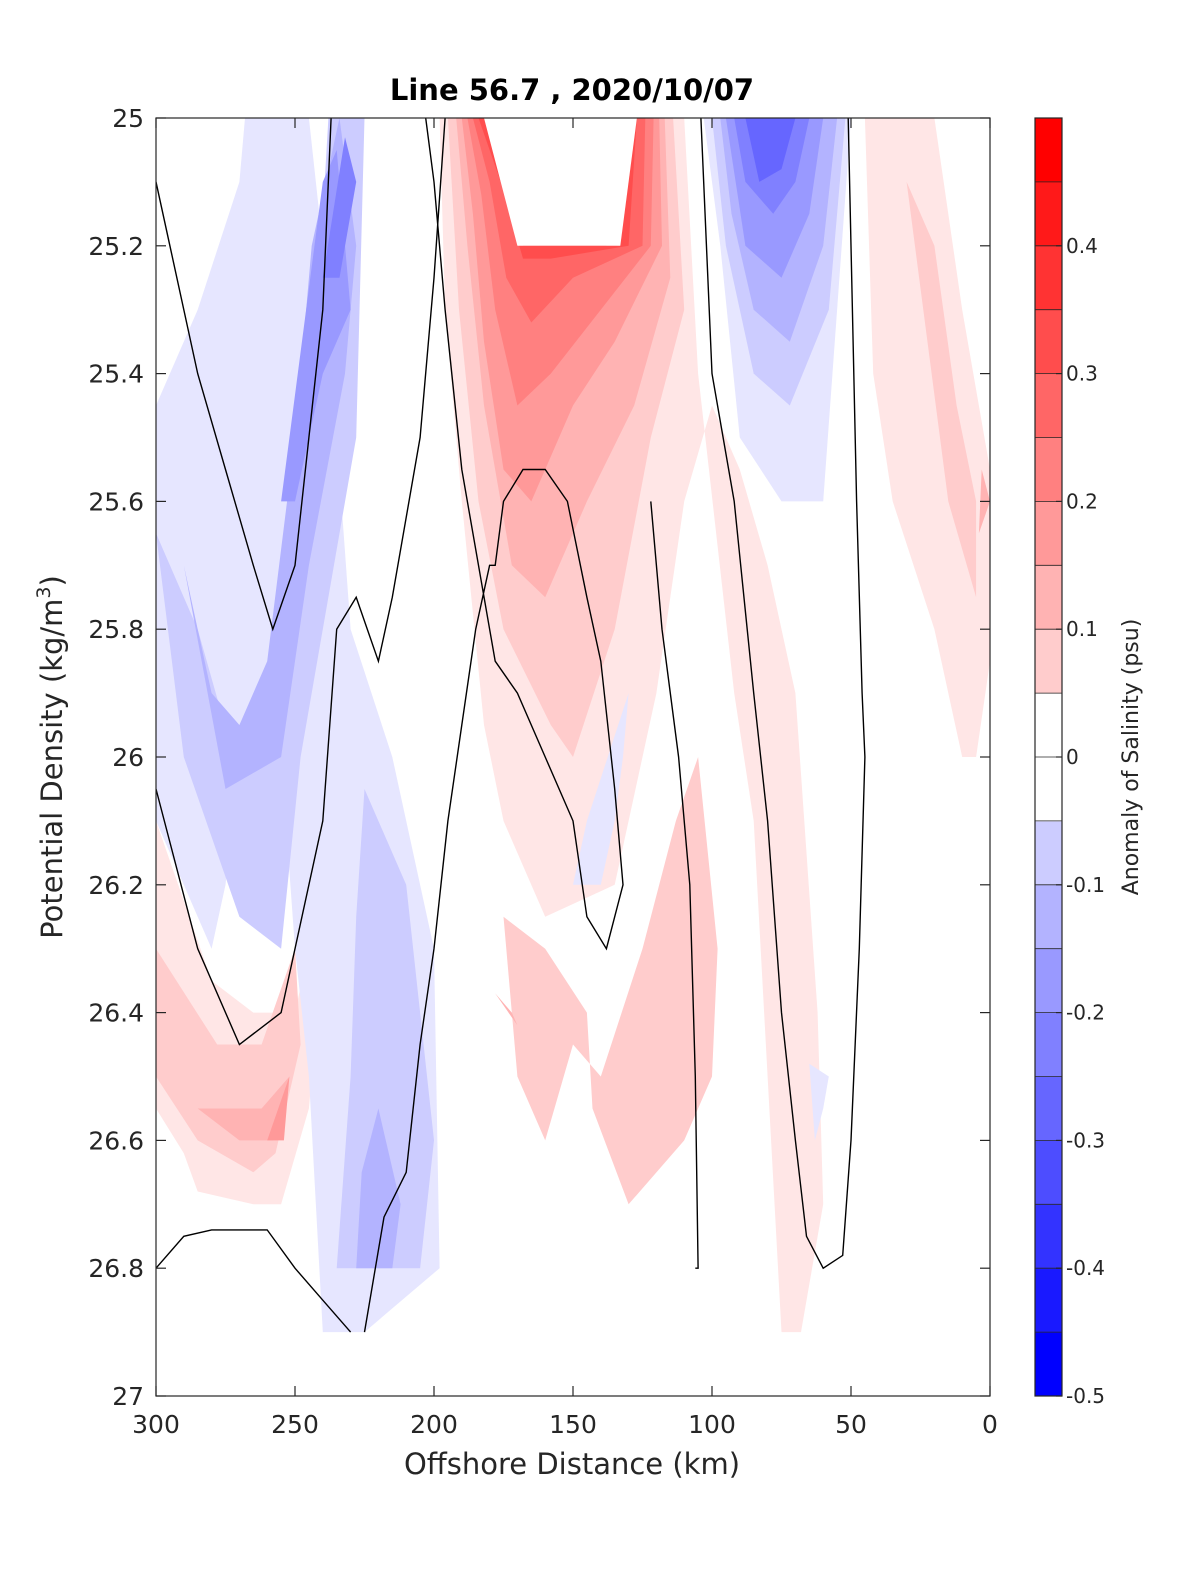 The height and width of the screenshot is (1575, 1200). I want to click on colorbar-tick-label: 0.4, so click(1082, 246).